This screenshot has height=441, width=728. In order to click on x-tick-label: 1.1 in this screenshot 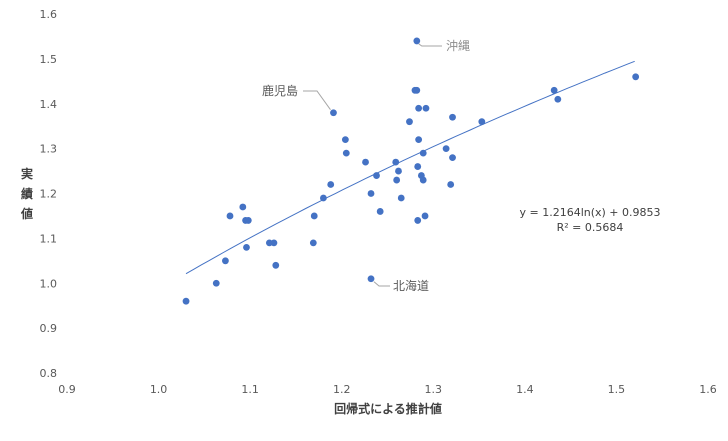, I will do `click(250, 389)`.